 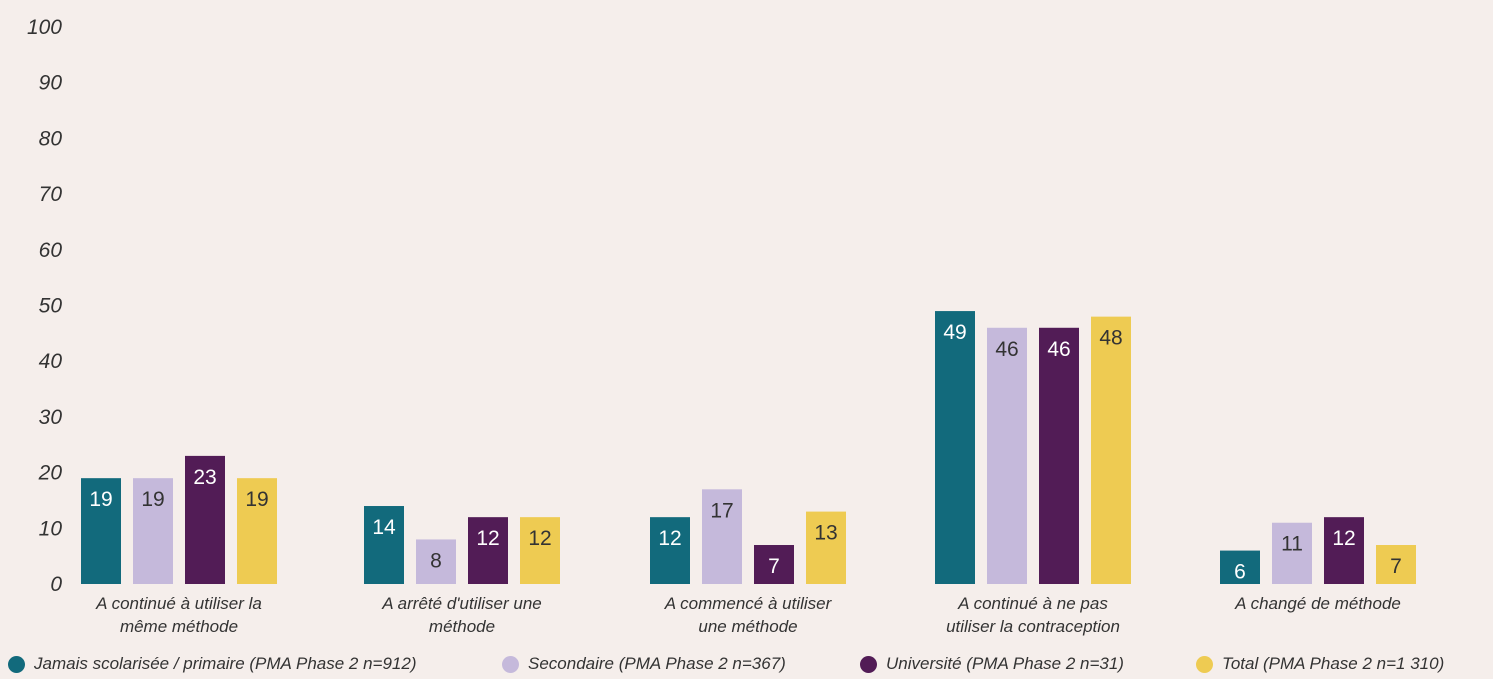 What do you see at coordinates (384, 527) in the screenshot?
I see `data-label: 14` at bounding box center [384, 527].